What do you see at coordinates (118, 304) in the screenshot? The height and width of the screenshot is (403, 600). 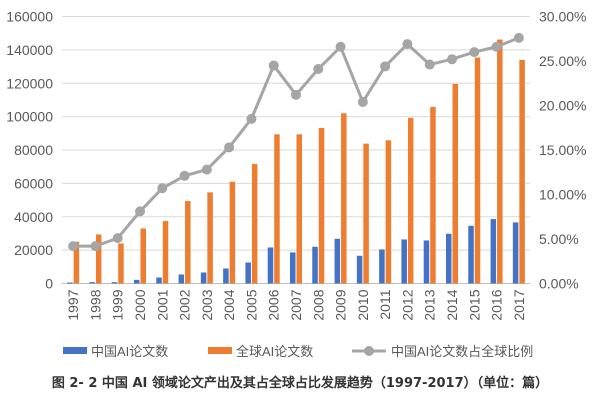 I see `x-tick-label: 1999` at bounding box center [118, 304].